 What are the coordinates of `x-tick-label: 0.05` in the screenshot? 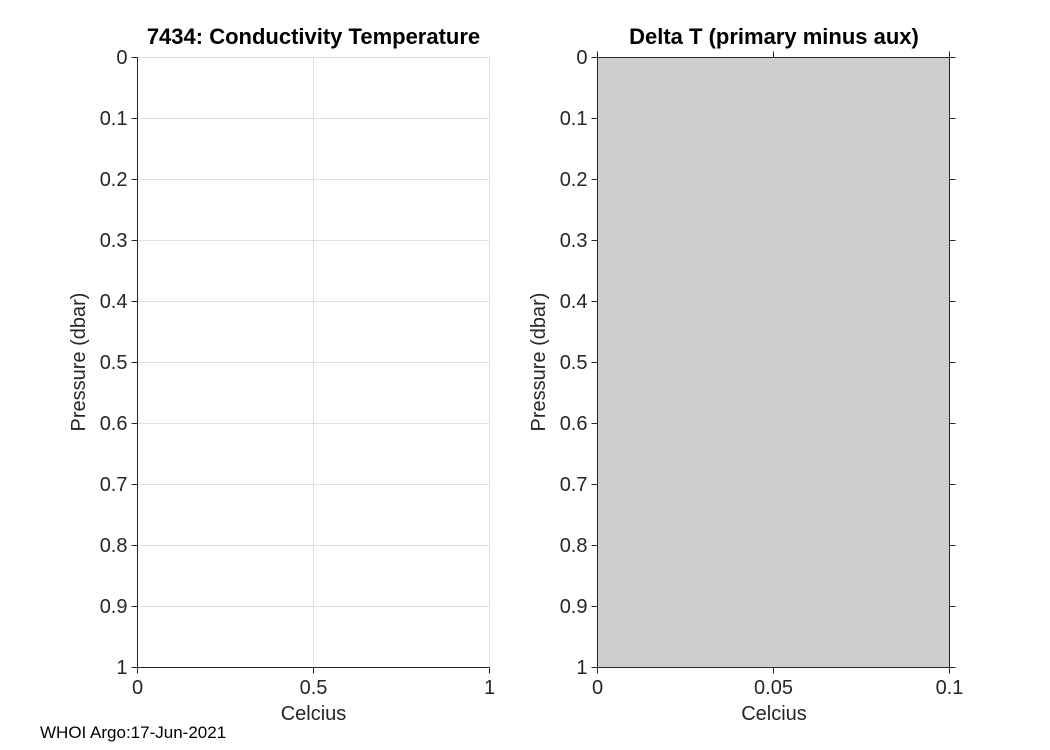 It's located at (773, 687).